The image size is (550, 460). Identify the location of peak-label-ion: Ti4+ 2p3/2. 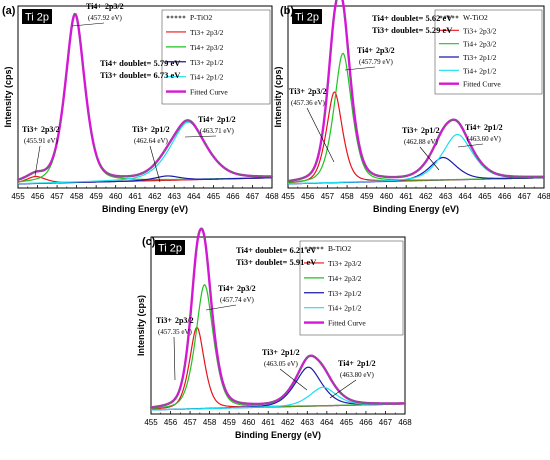
(237, 288).